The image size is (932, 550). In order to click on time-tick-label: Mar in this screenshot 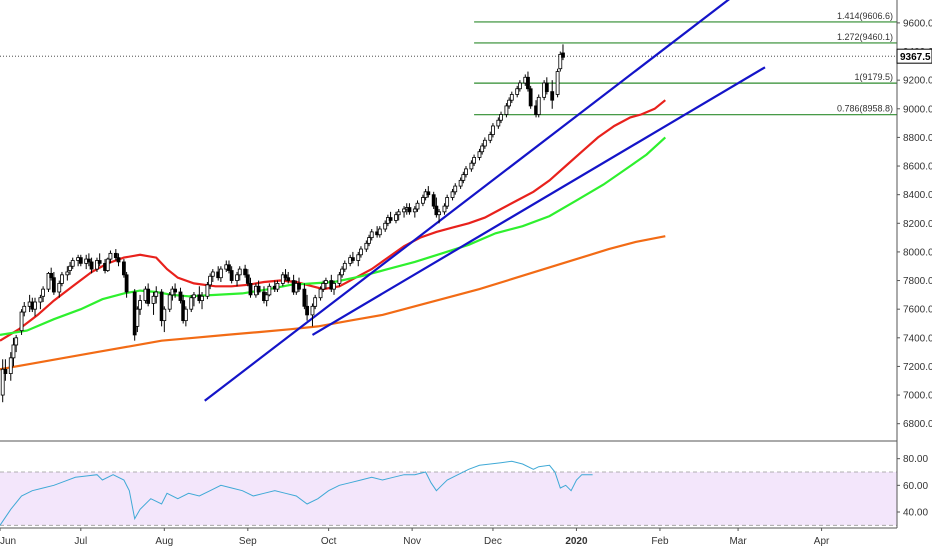, I will do `click(738, 541)`.